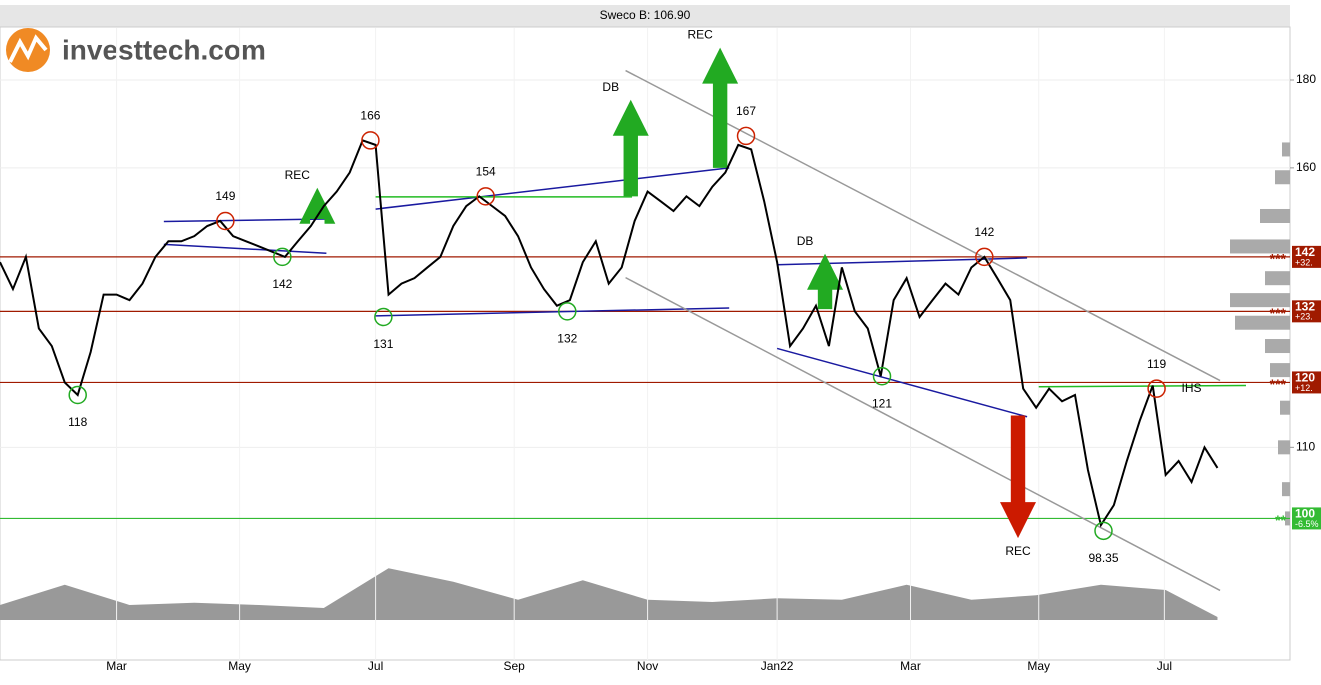 The image size is (1321, 685). Describe the element at coordinates (1305, 378) in the screenshot. I see `level-label: 120` at that location.